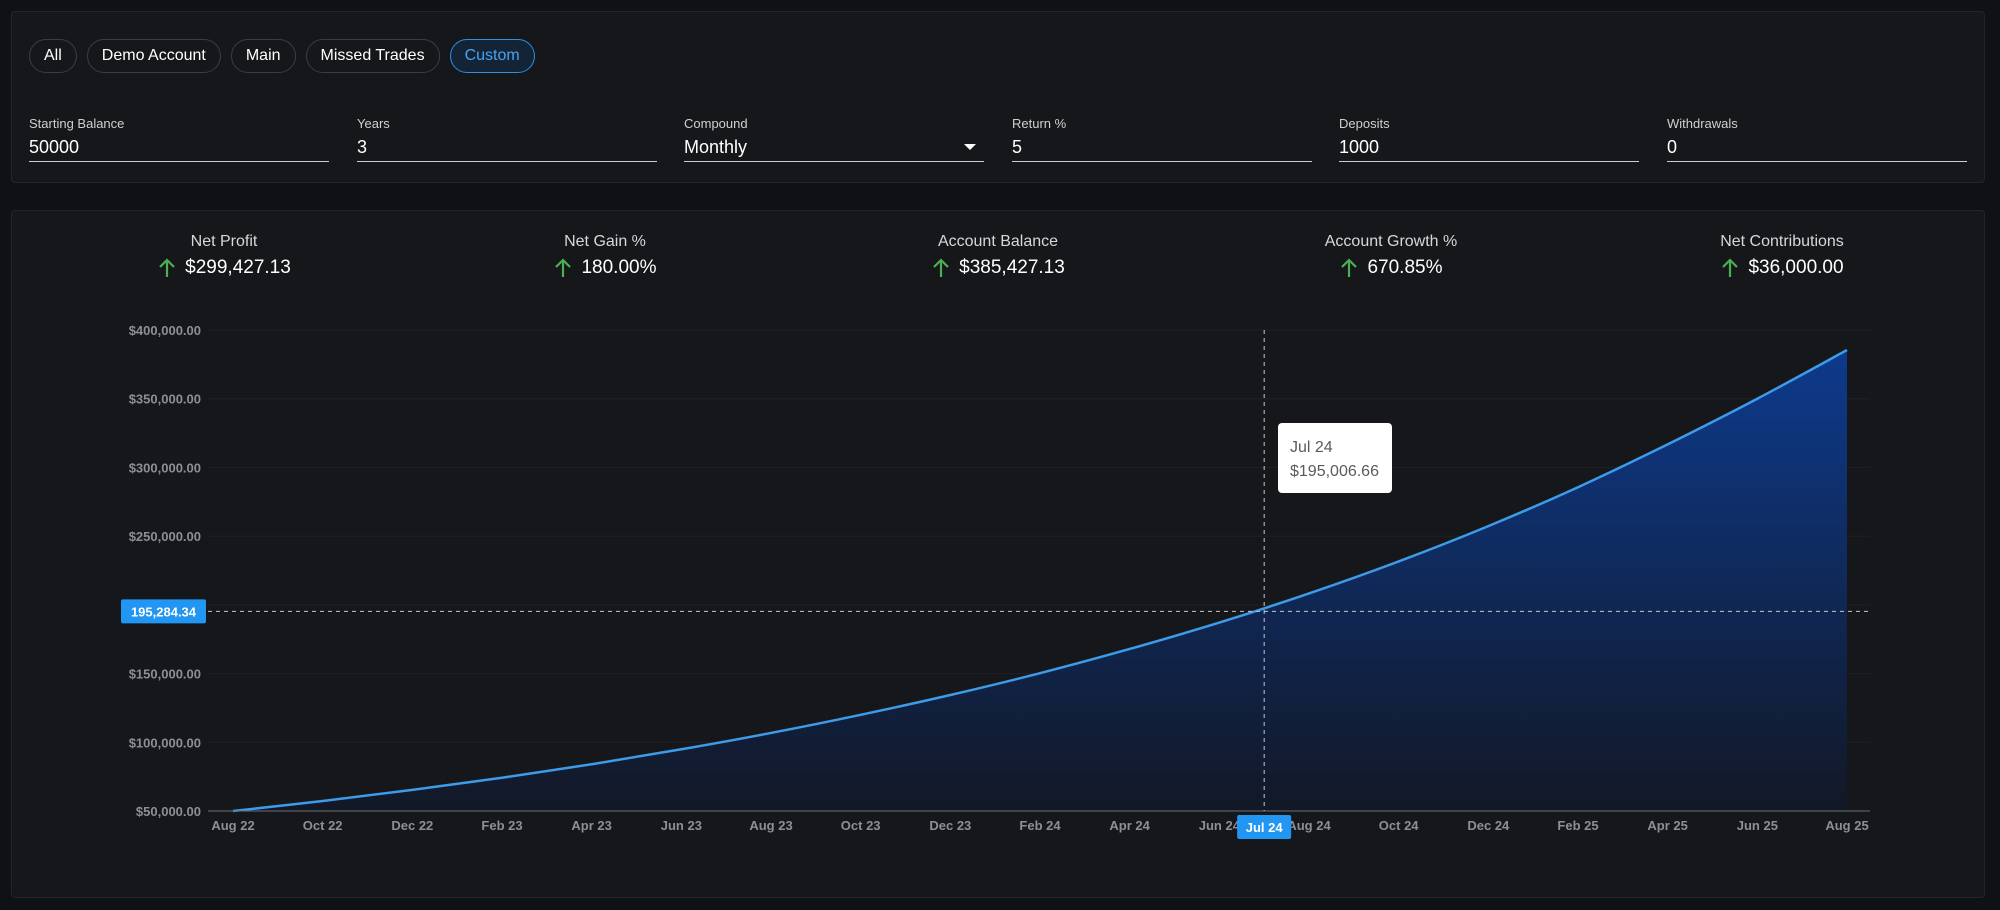 The image size is (2000, 910). Describe the element at coordinates (1577, 825) in the screenshot. I see `x-tick-label: Feb 25` at that location.